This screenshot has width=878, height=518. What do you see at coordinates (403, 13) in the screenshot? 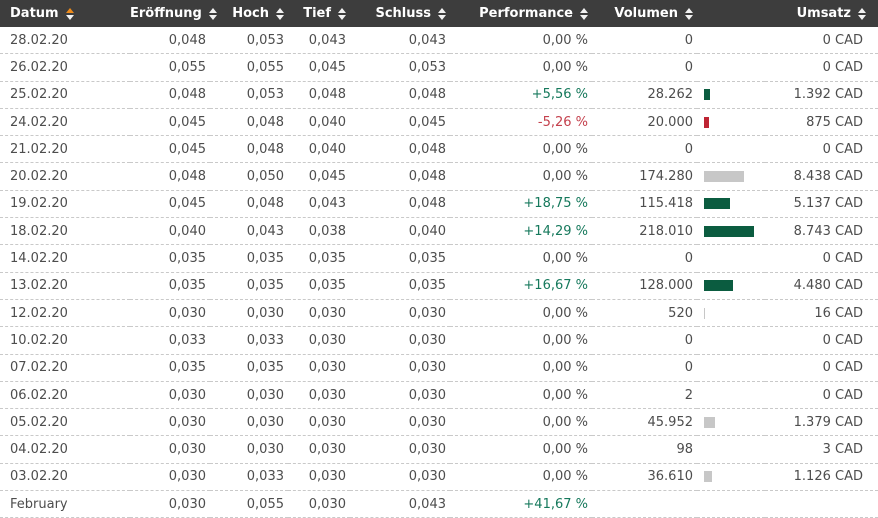
I see `column-label: Schluss` at bounding box center [403, 13].